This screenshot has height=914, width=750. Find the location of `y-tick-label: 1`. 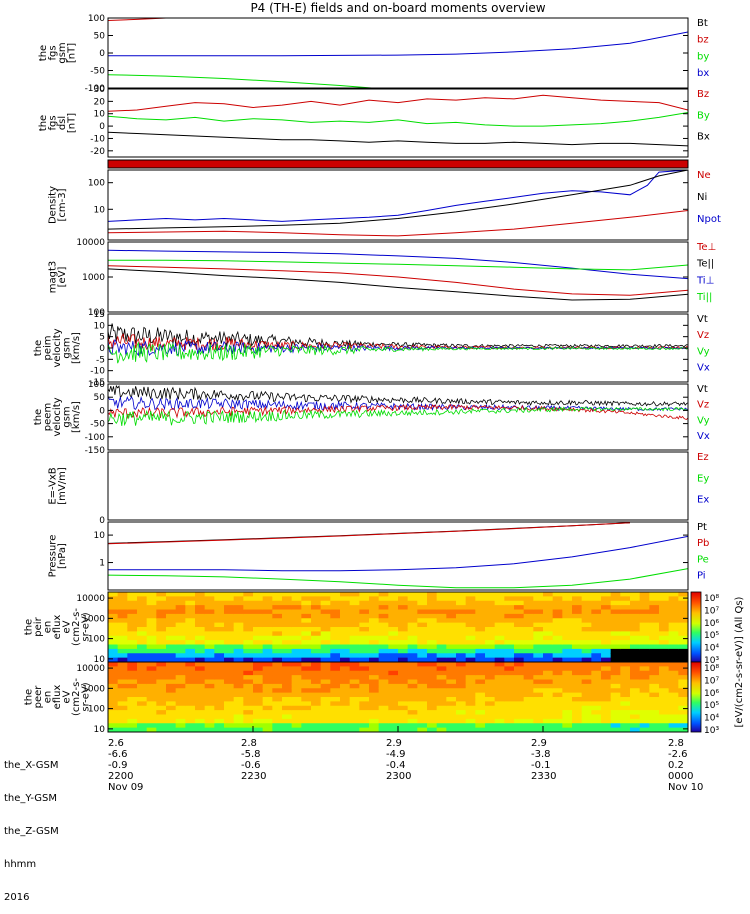

y-tick-label: 1 is located at coordinates (102, 564).